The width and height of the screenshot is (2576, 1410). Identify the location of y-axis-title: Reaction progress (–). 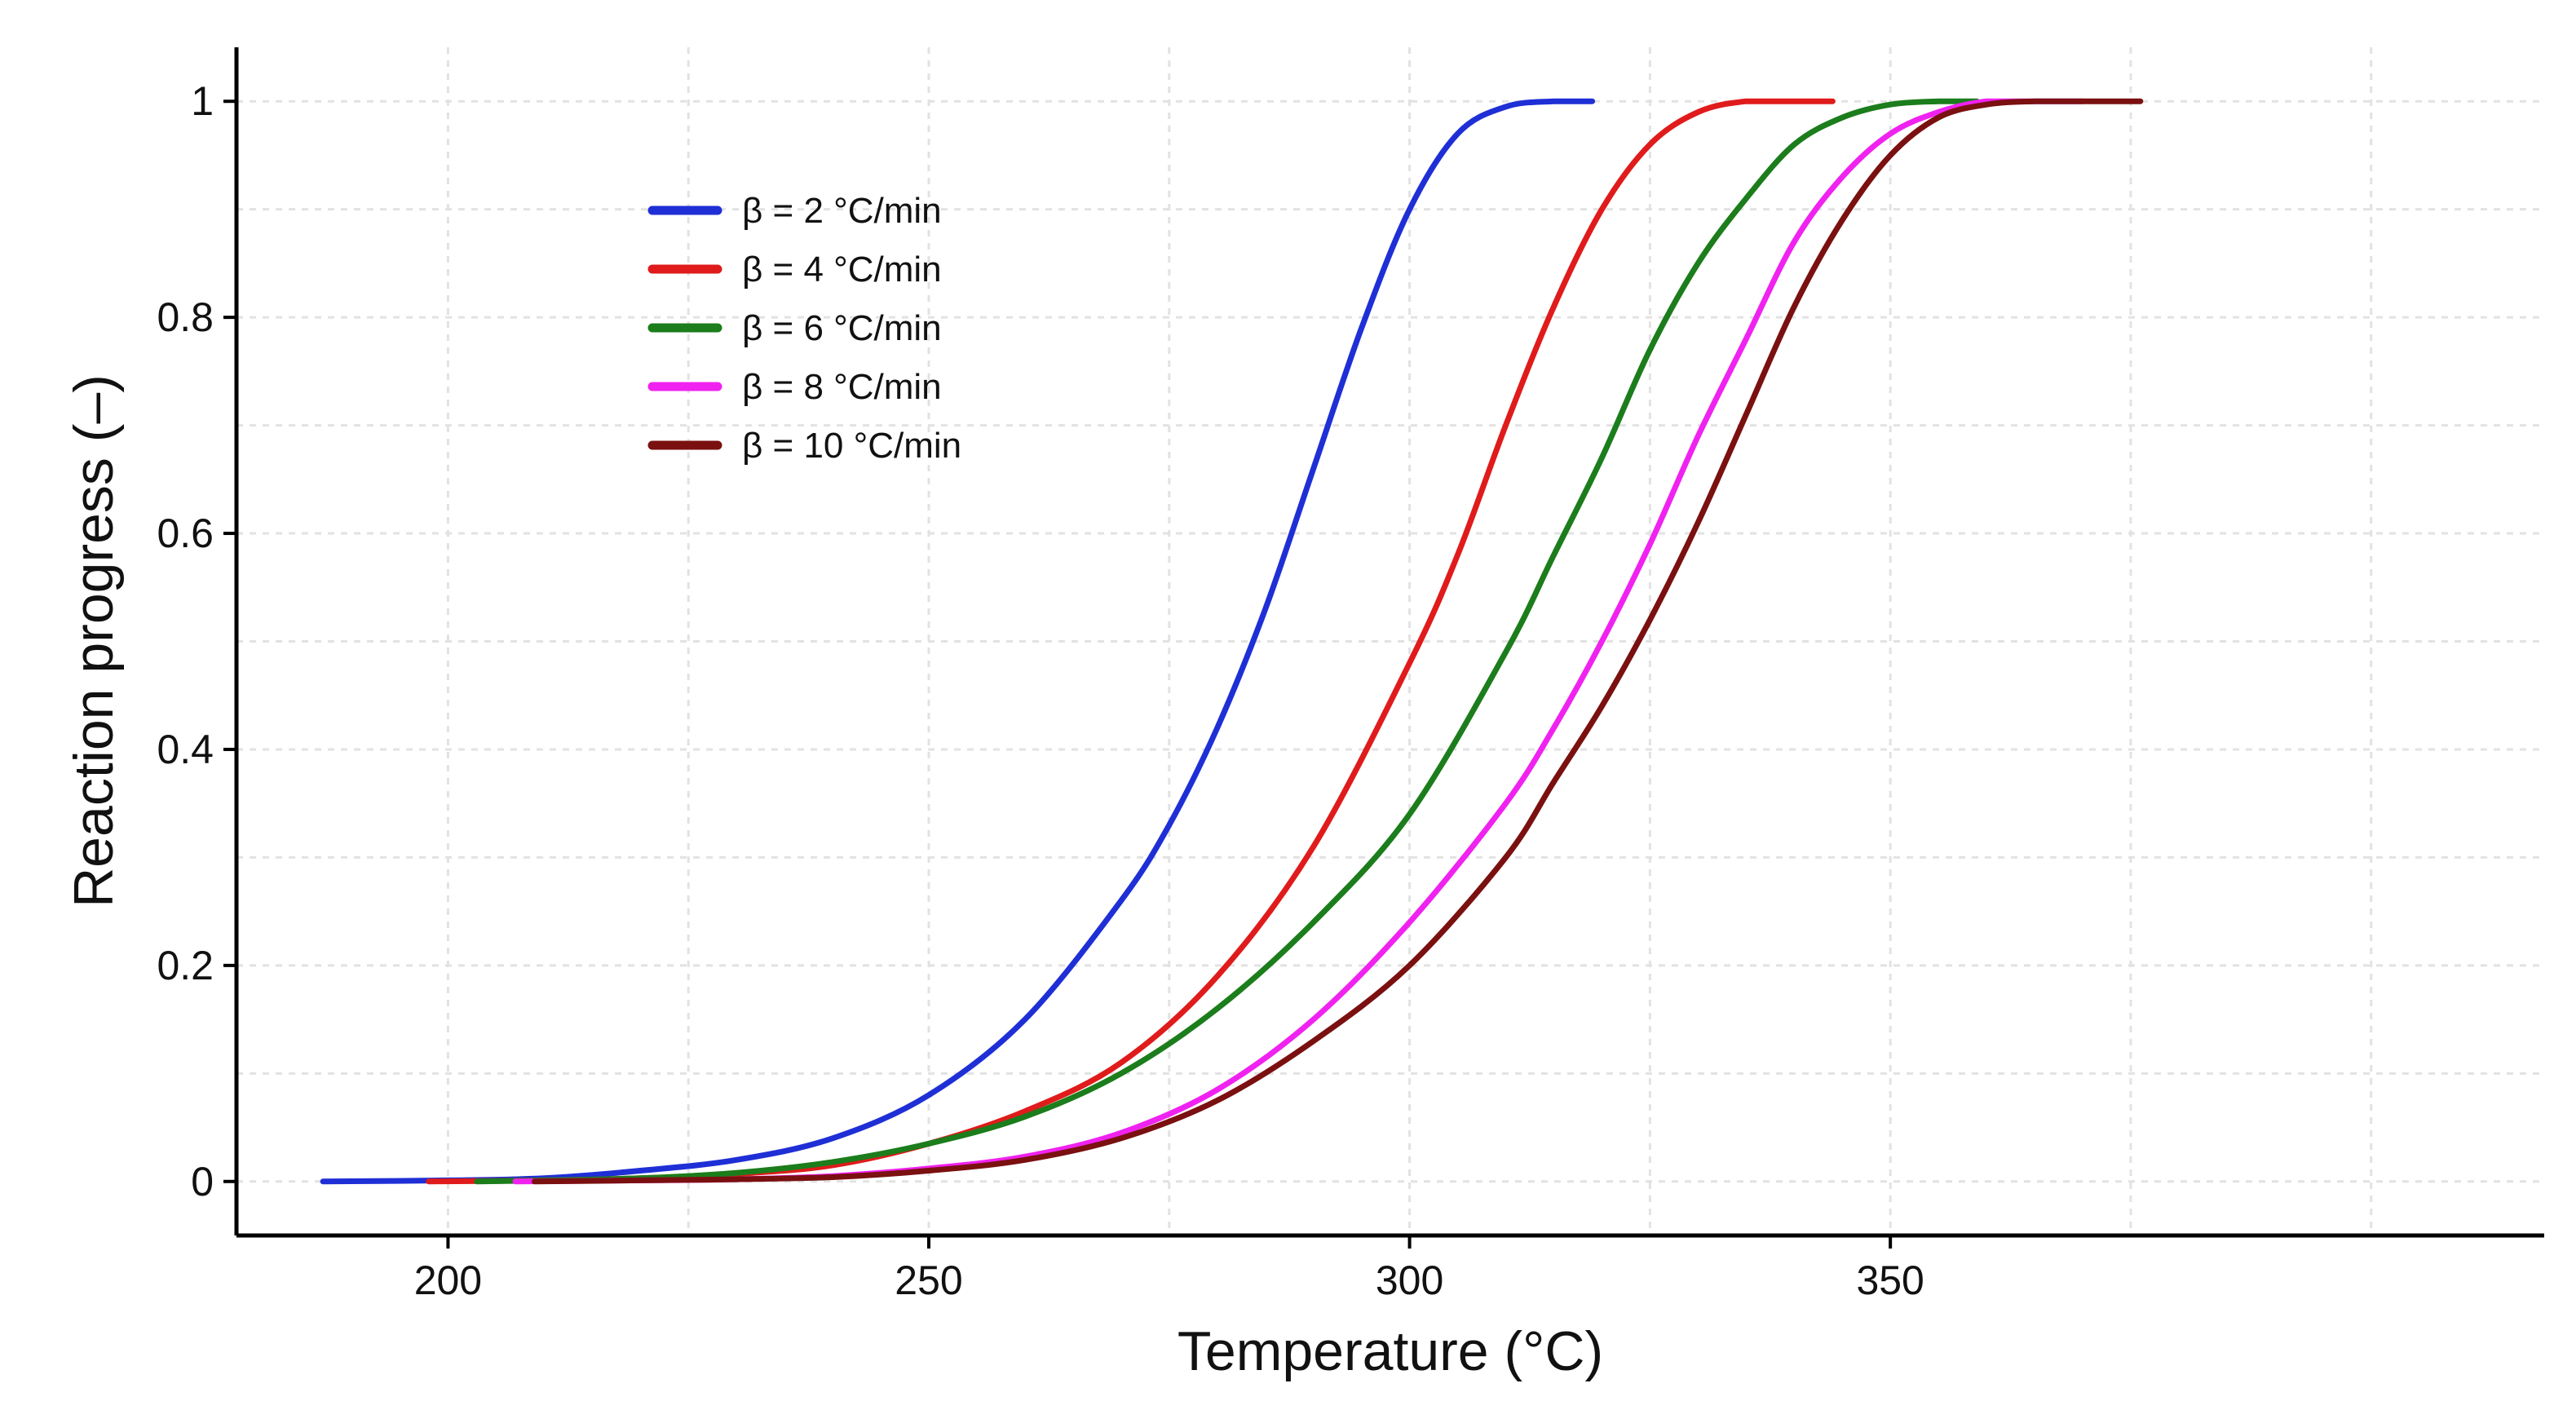
(94, 641).